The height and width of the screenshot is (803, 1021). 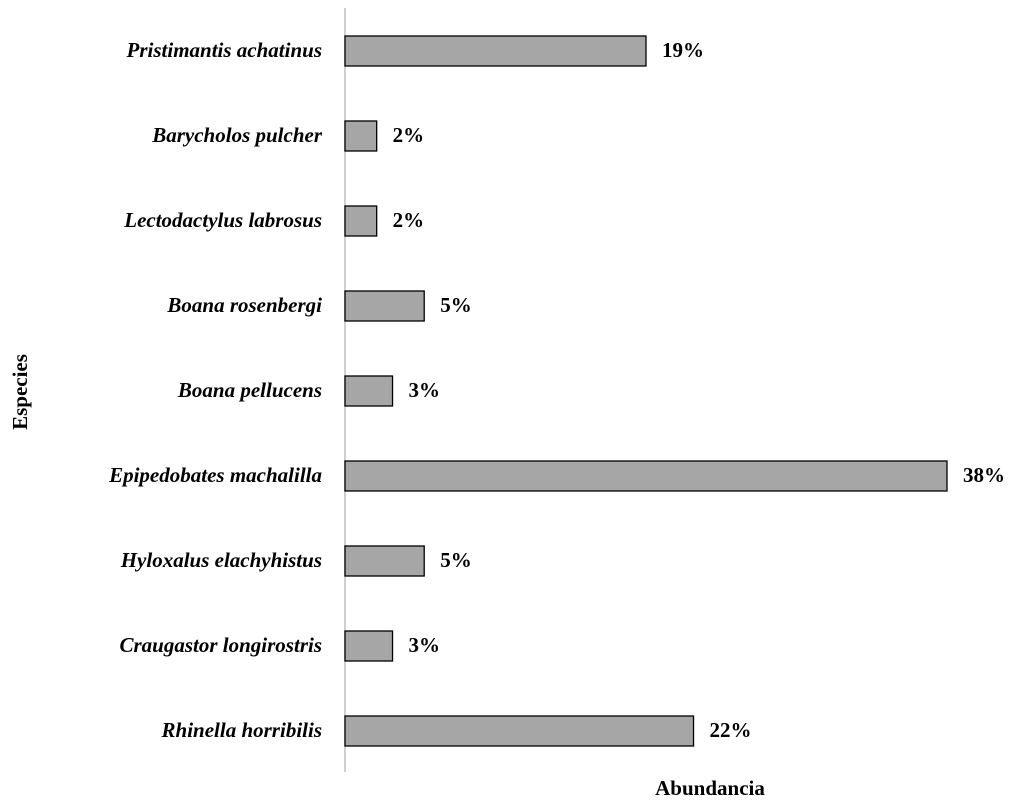 I want to click on value-label: 22%, so click(x=731, y=730).